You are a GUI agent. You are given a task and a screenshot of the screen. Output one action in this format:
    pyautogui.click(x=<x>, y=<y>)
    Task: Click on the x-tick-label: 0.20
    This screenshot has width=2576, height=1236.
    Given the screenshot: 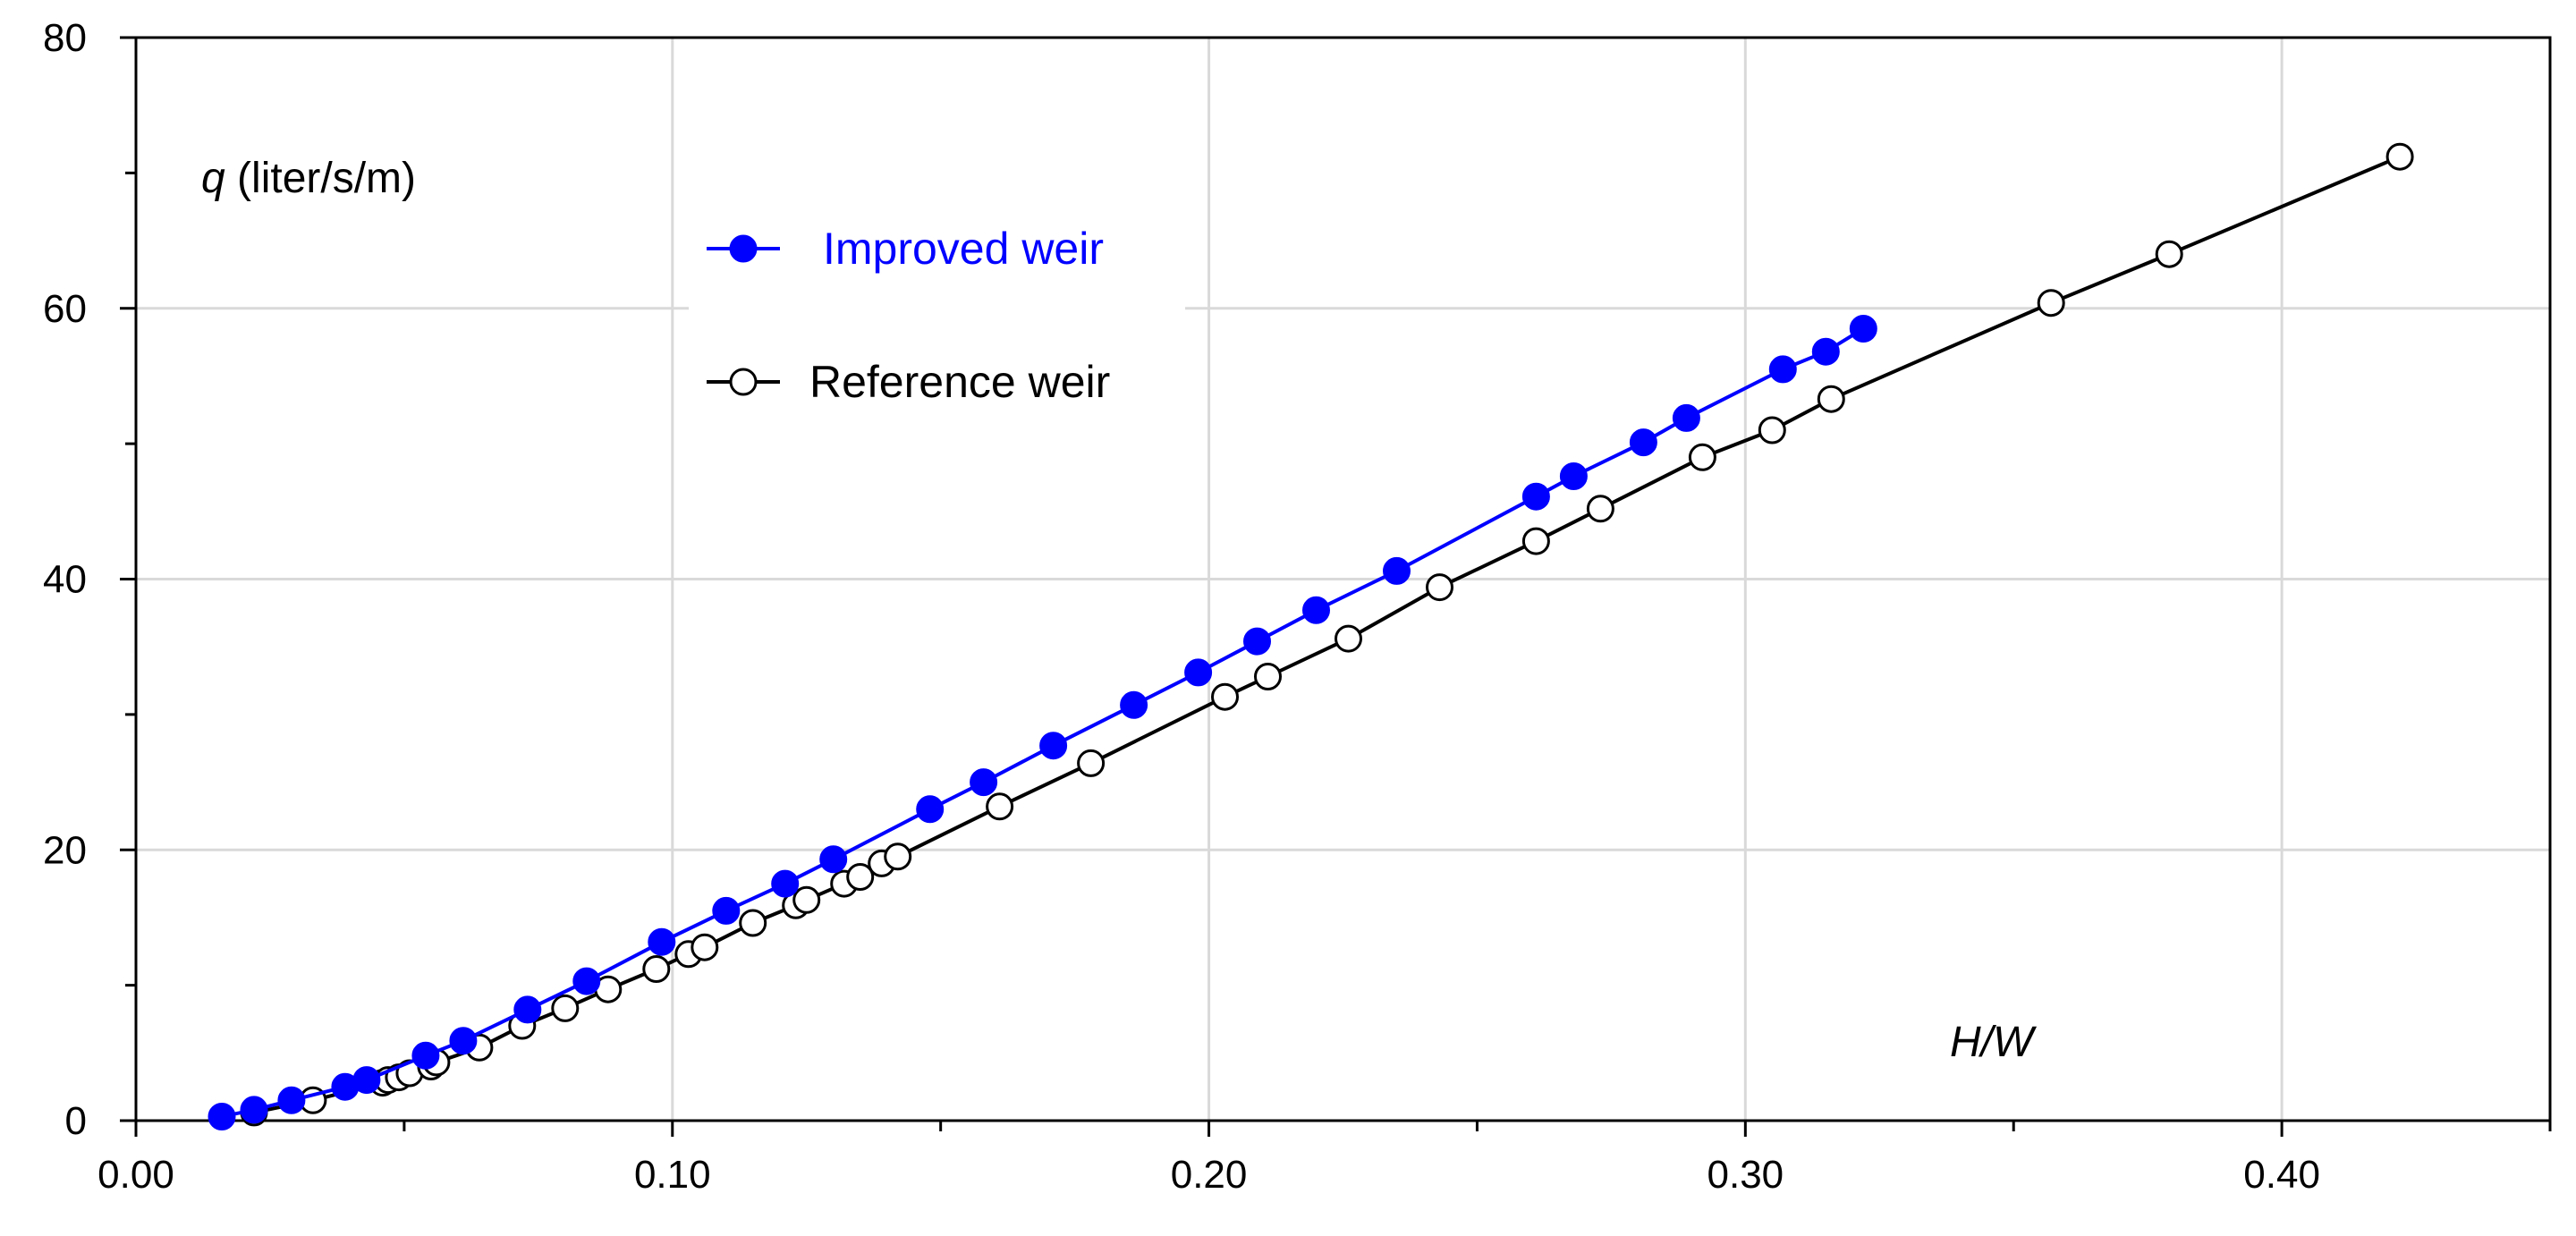 What is the action you would take?
    pyautogui.click(x=1209, y=1175)
    